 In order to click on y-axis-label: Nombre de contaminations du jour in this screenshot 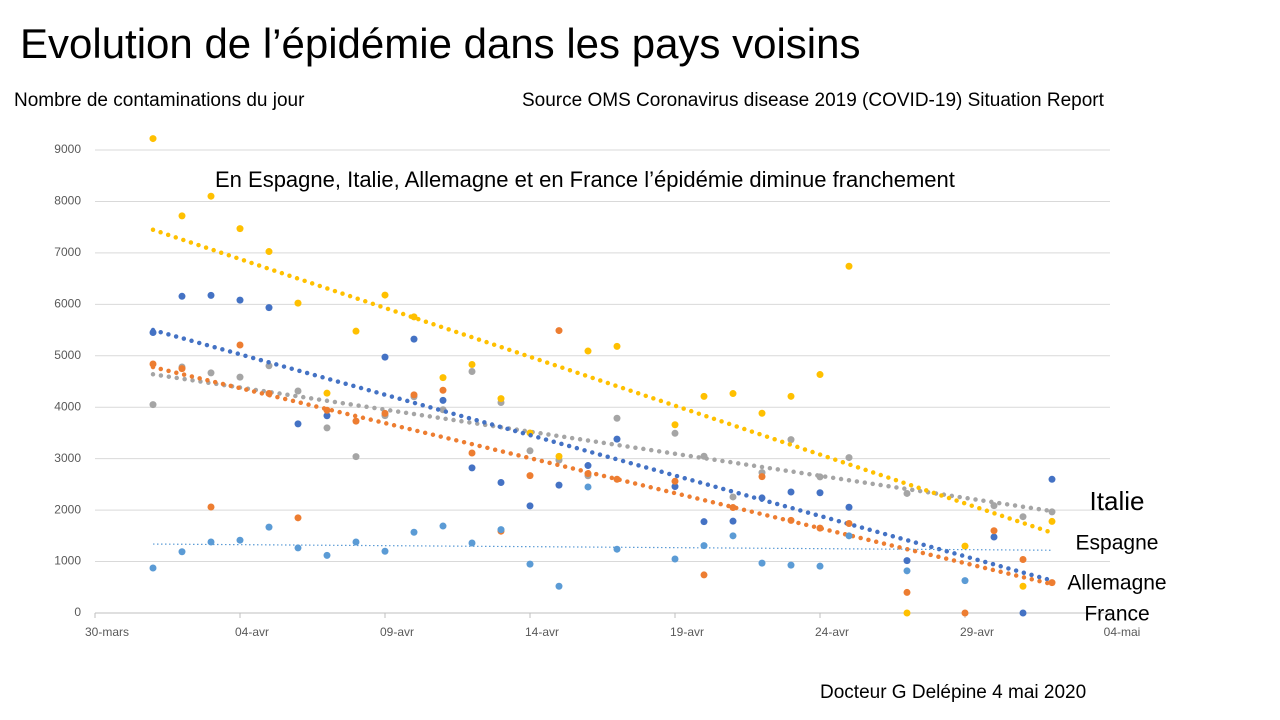, I will do `click(159, 100)`.